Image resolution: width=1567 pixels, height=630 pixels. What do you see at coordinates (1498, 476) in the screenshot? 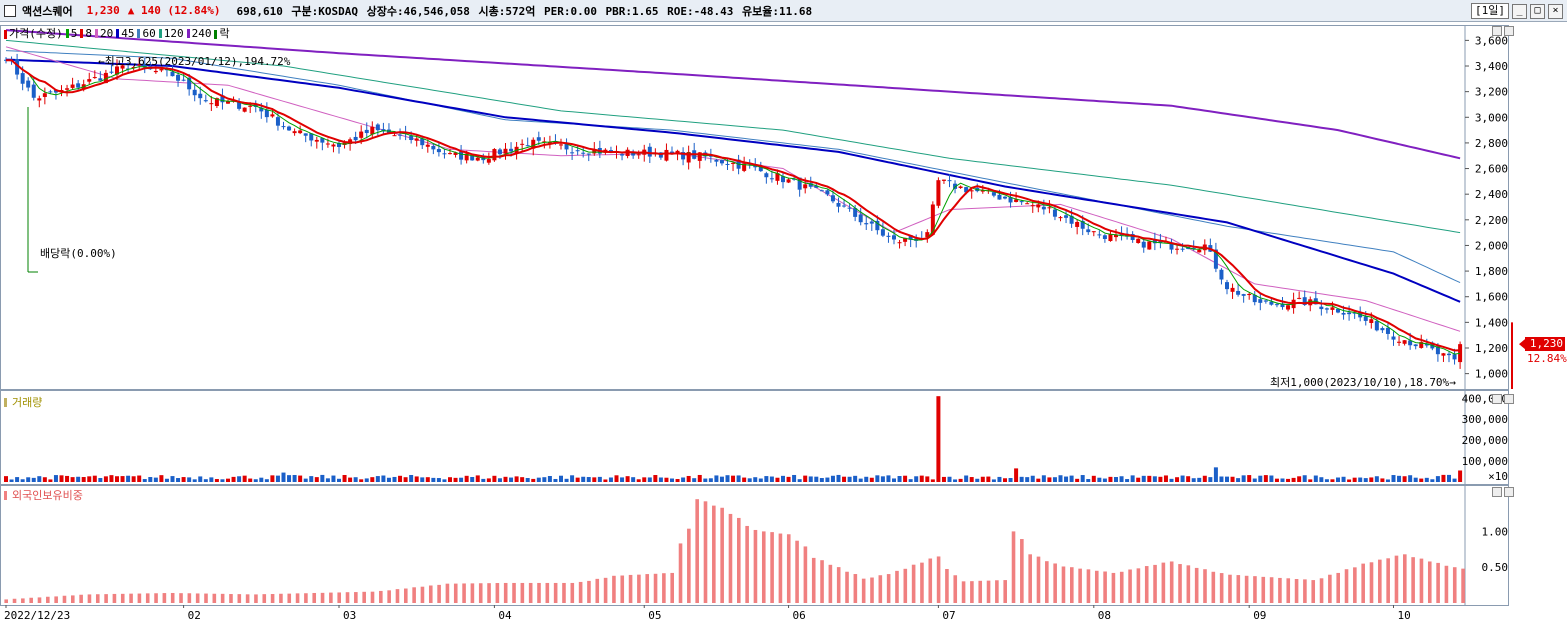
I see `volume-unit-label: ×10` at bounding box center [1498, 476].